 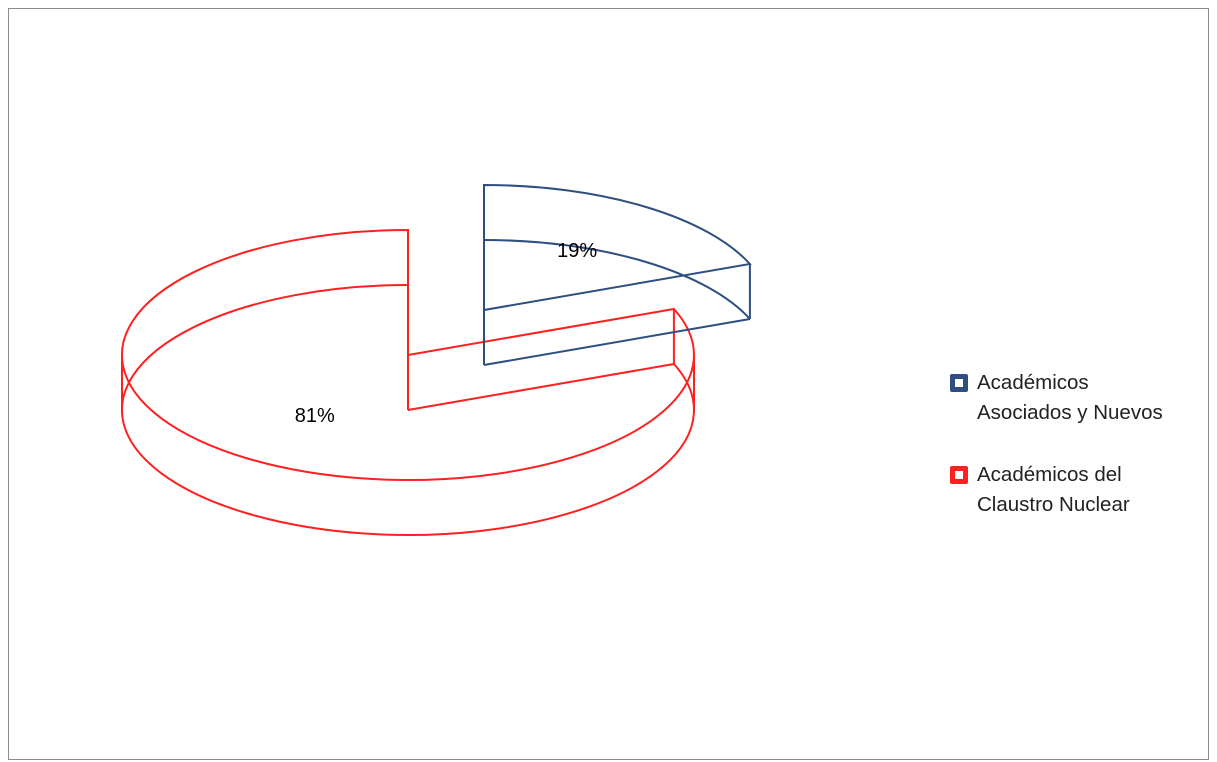 I want to click on legend-label-line2: Claustro Nuclear, so click(x=1053, y=504).